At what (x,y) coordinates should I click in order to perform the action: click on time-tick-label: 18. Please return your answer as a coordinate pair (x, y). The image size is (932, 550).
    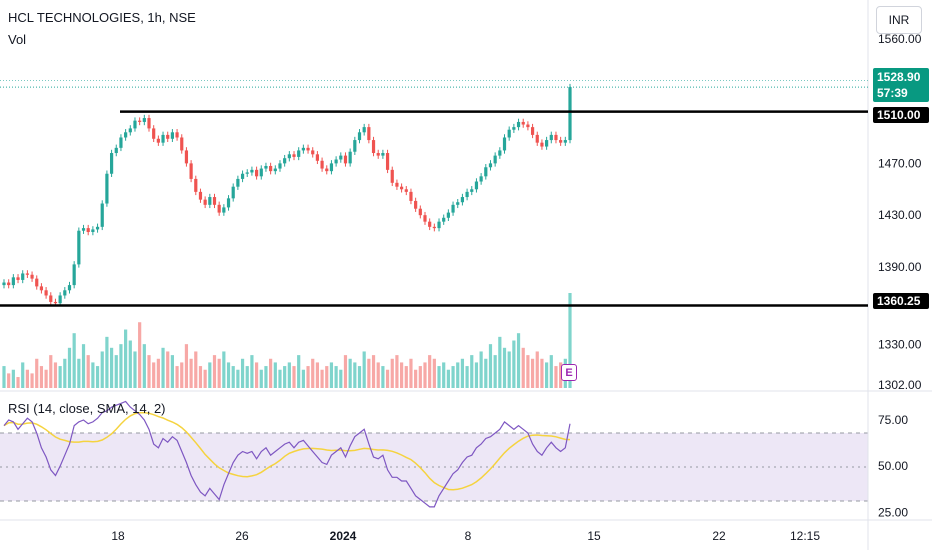
    Looking at the image, I should click on (118, 536).